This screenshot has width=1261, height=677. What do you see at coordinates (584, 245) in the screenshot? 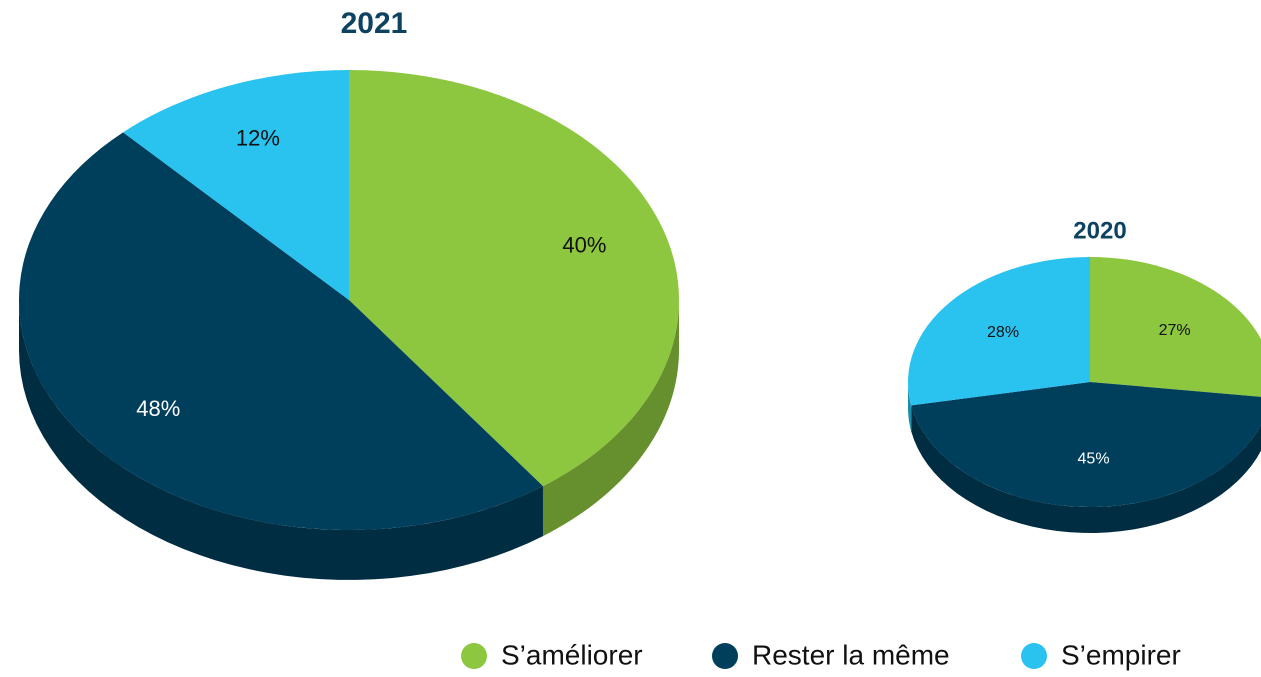
I see `data-label: 40%` at bounding box center [584, 245].